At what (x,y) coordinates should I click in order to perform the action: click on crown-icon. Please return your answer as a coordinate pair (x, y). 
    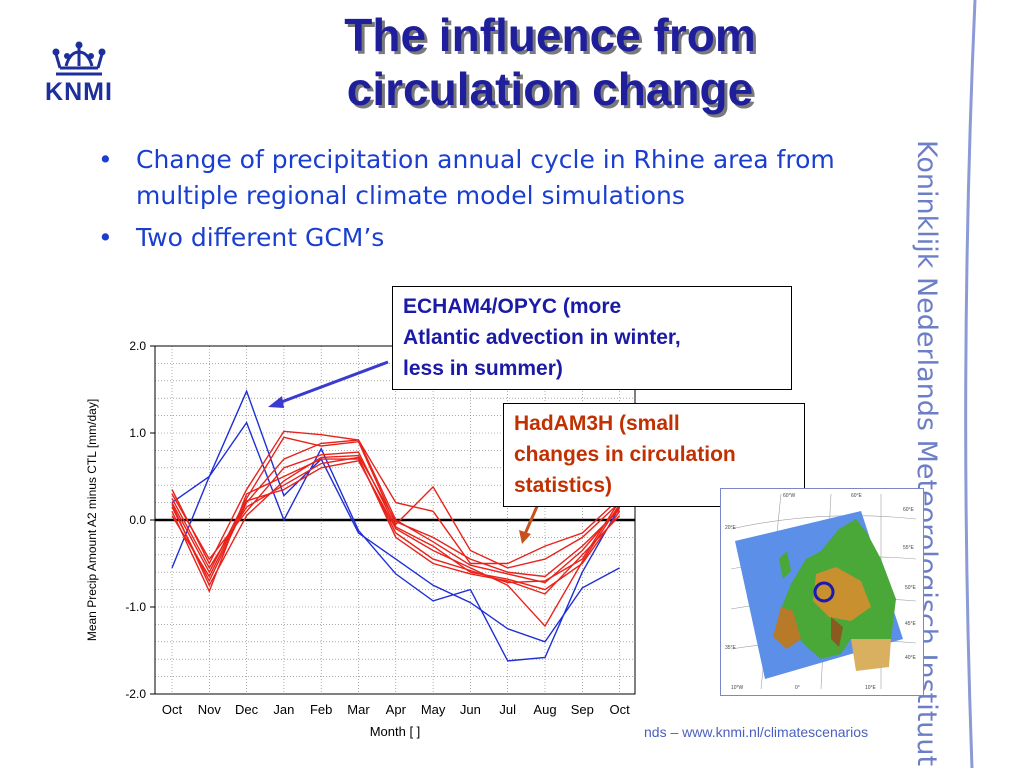
    Looking at the image, I should click on (79, 58).